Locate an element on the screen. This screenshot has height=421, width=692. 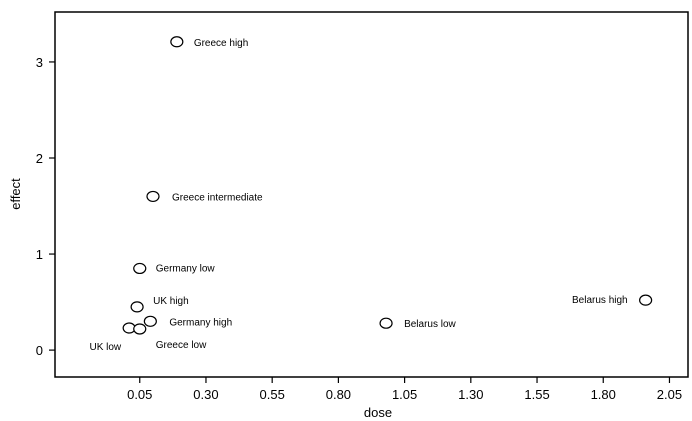
point-label: Greece intermediate is located at coordinates (217, 197).